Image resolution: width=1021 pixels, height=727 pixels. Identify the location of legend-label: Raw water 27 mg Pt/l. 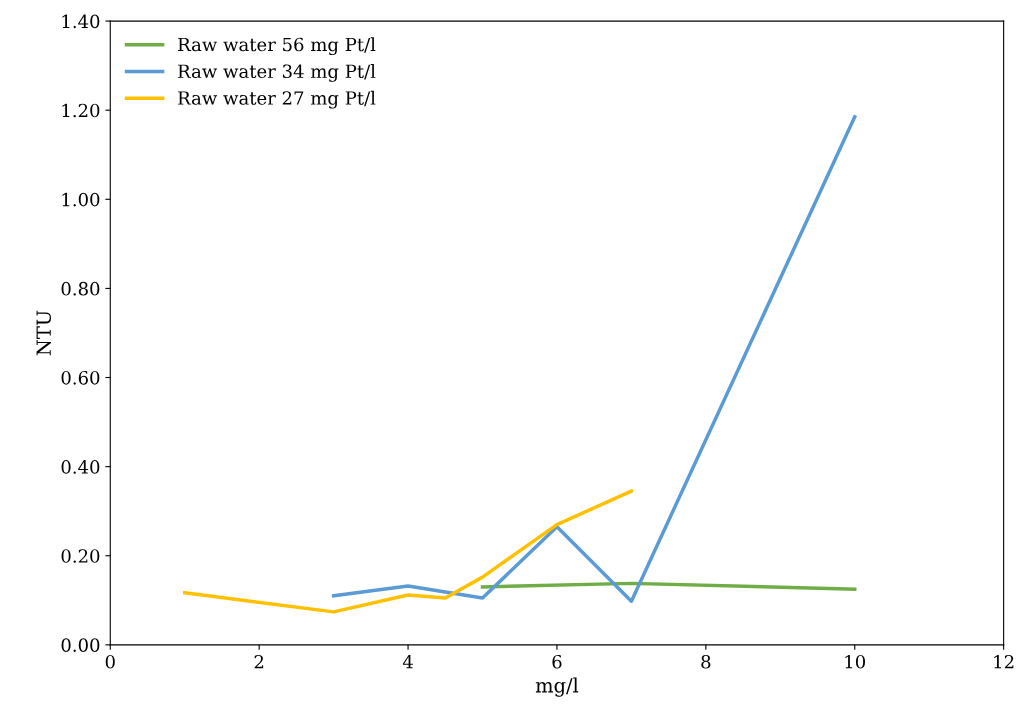
(277, 99).